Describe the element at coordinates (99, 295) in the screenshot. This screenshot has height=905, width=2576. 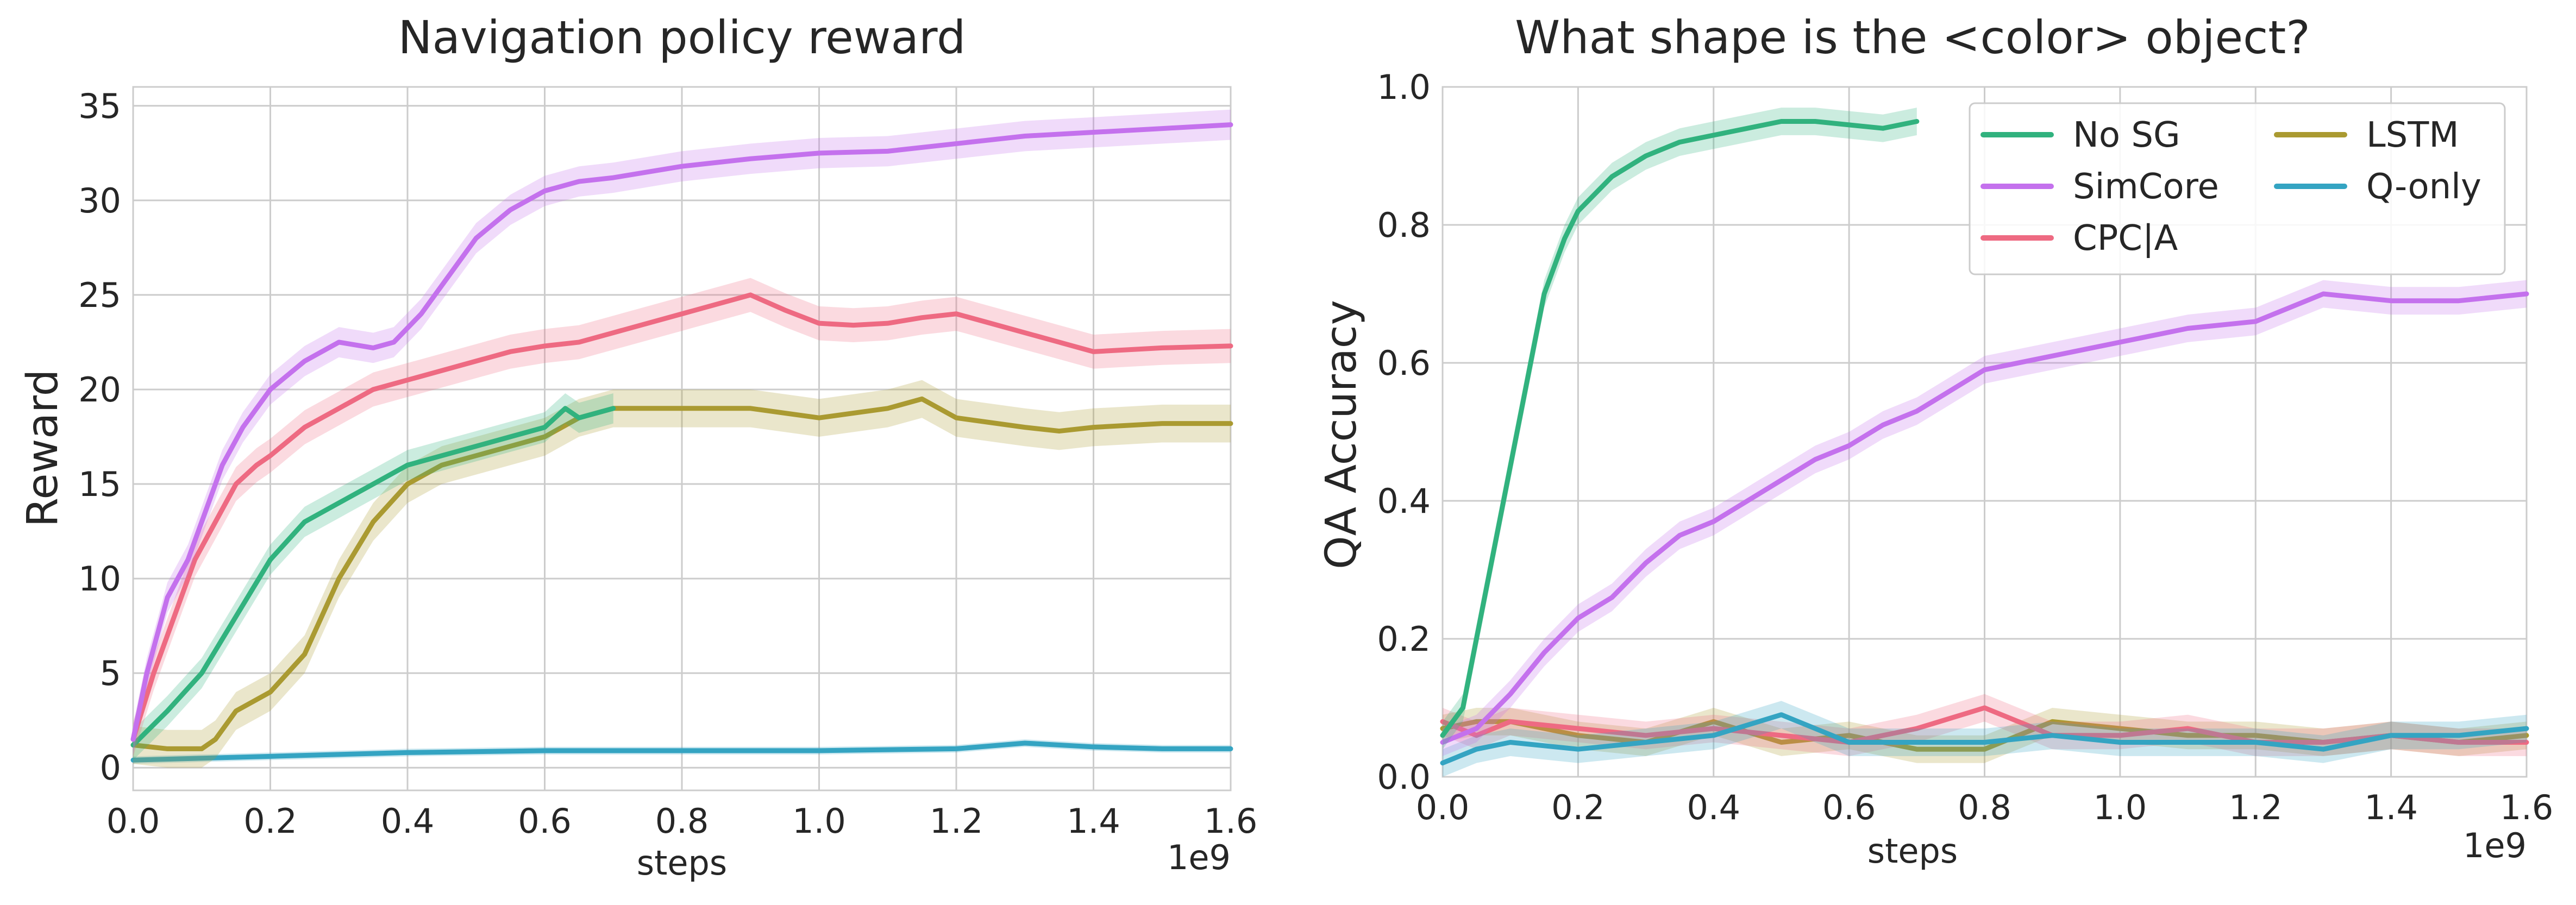
I see `y-tick-label: 25` at that location.